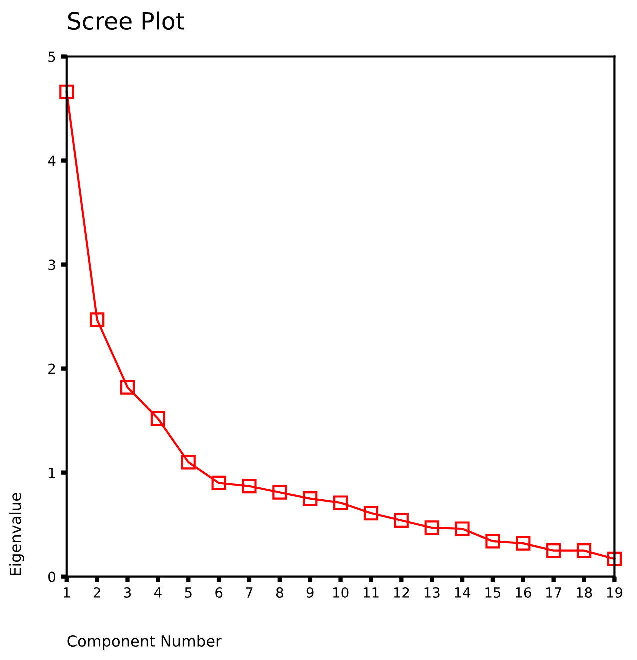 This screenshot has height=660, width=637. I want to click on x-tick-label: 5, so click(188, 593).